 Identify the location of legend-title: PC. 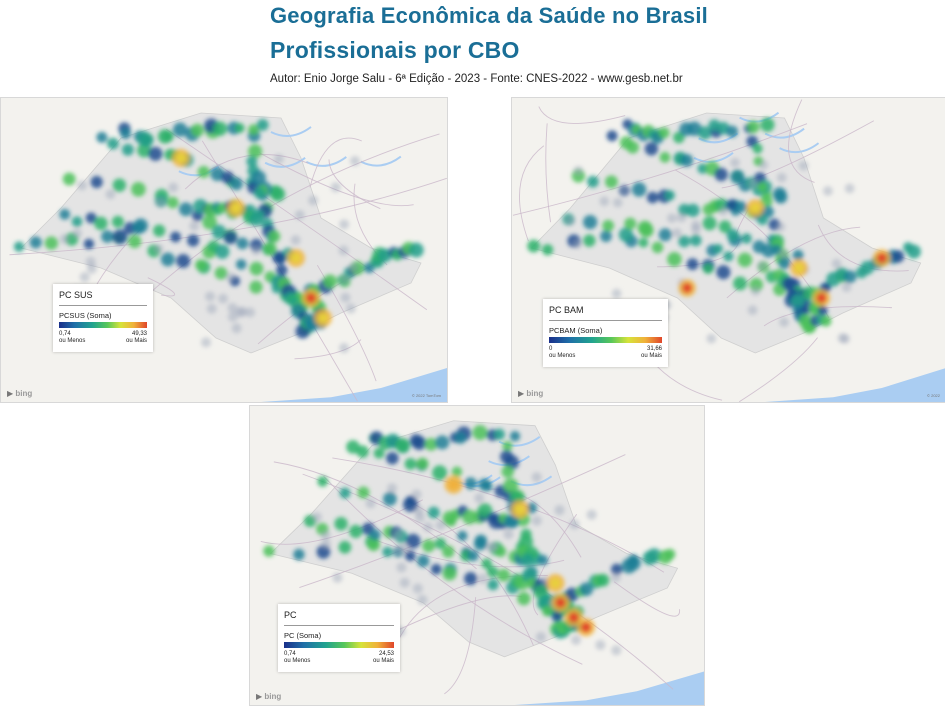
(290, 615).